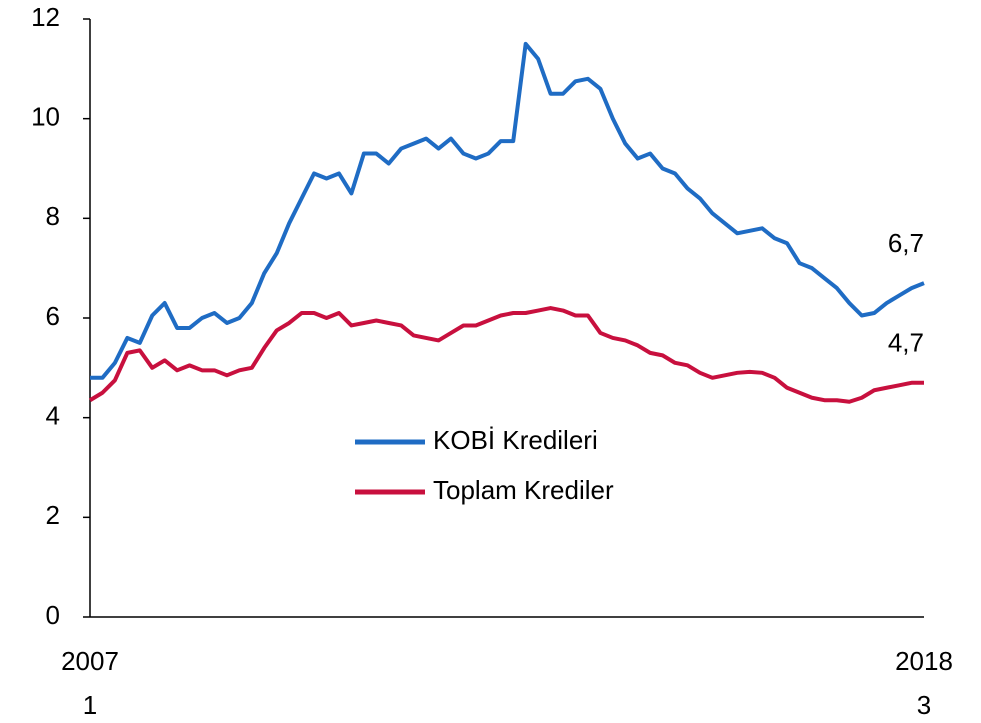 The image size is (981, 723). I want to click on data-label: 6,7, so click(906, 243).